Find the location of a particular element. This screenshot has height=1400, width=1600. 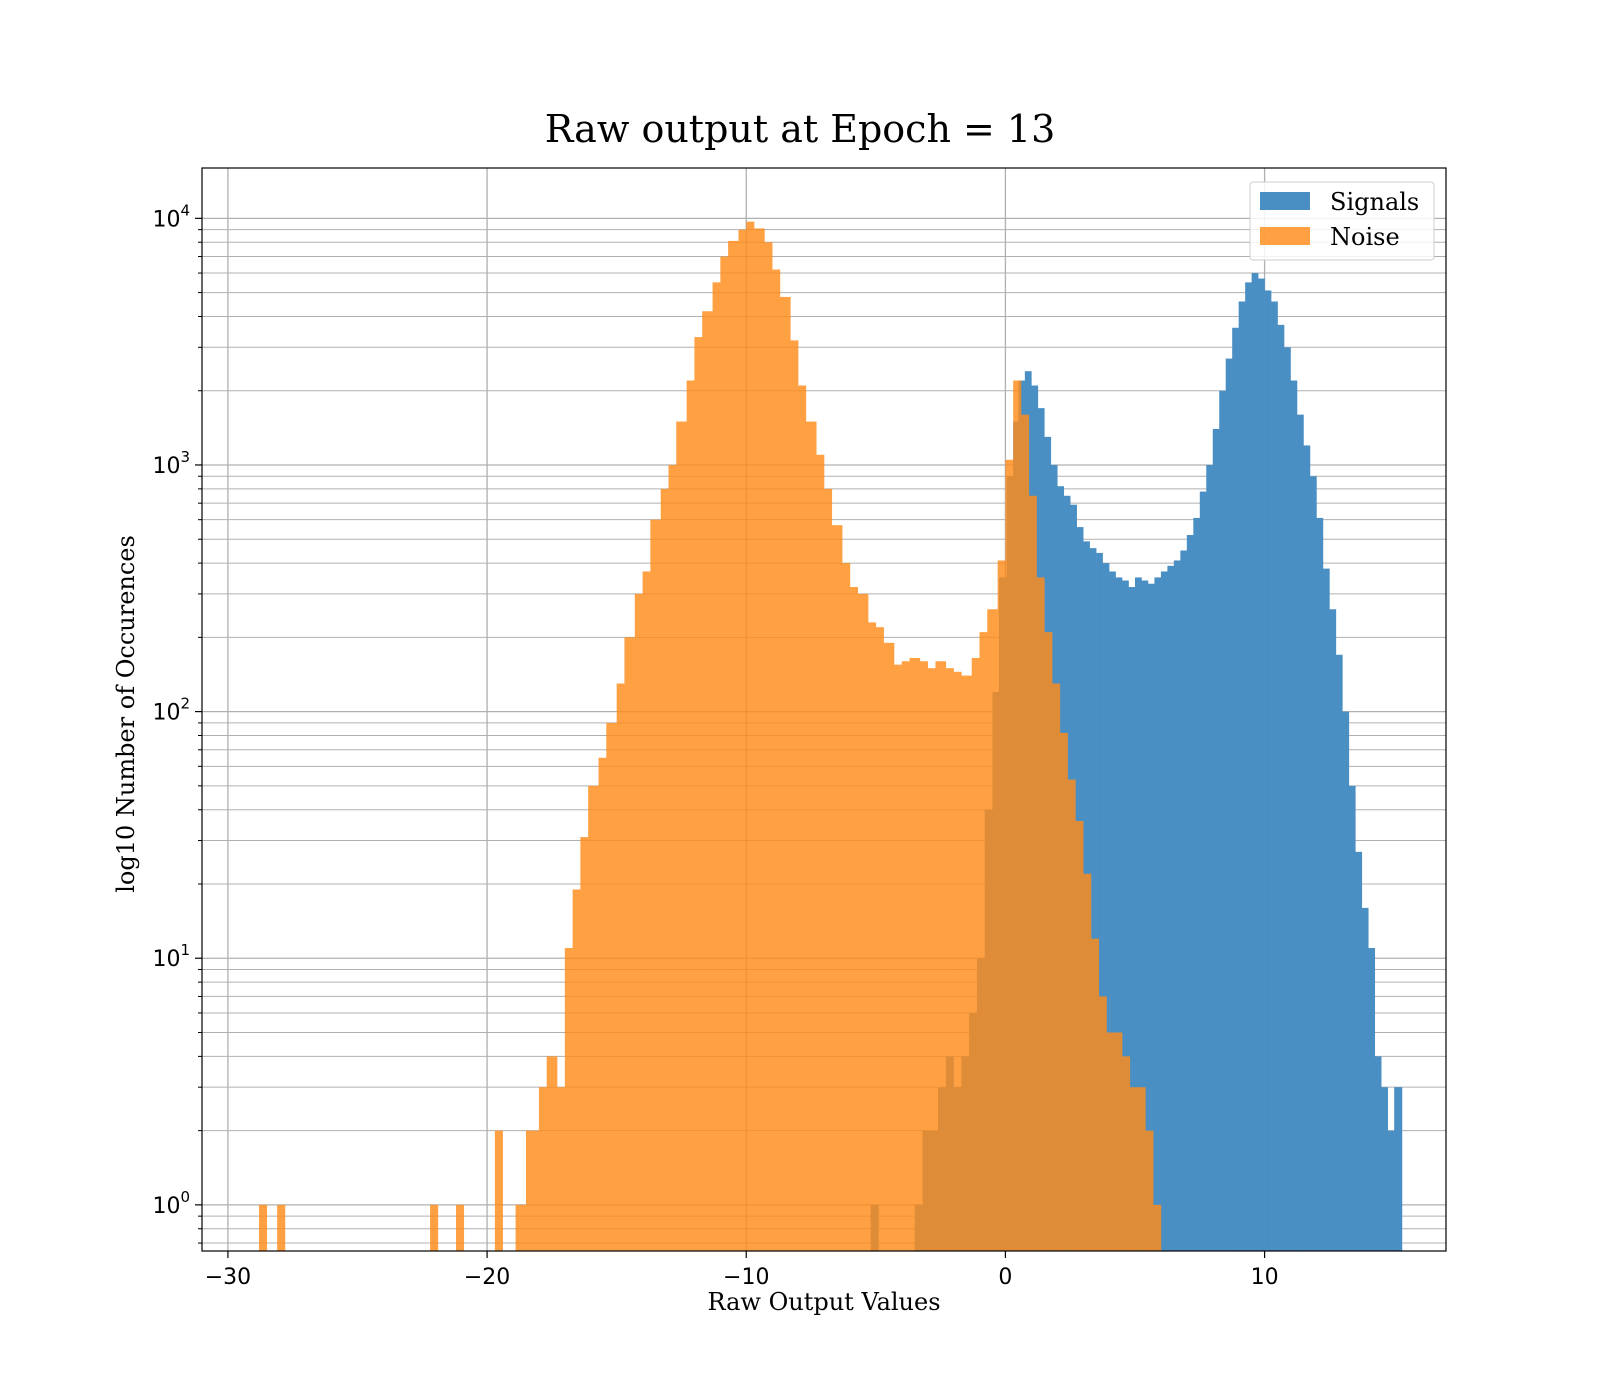

x-tick-label: −10 is located at coordinates (746, 1277).